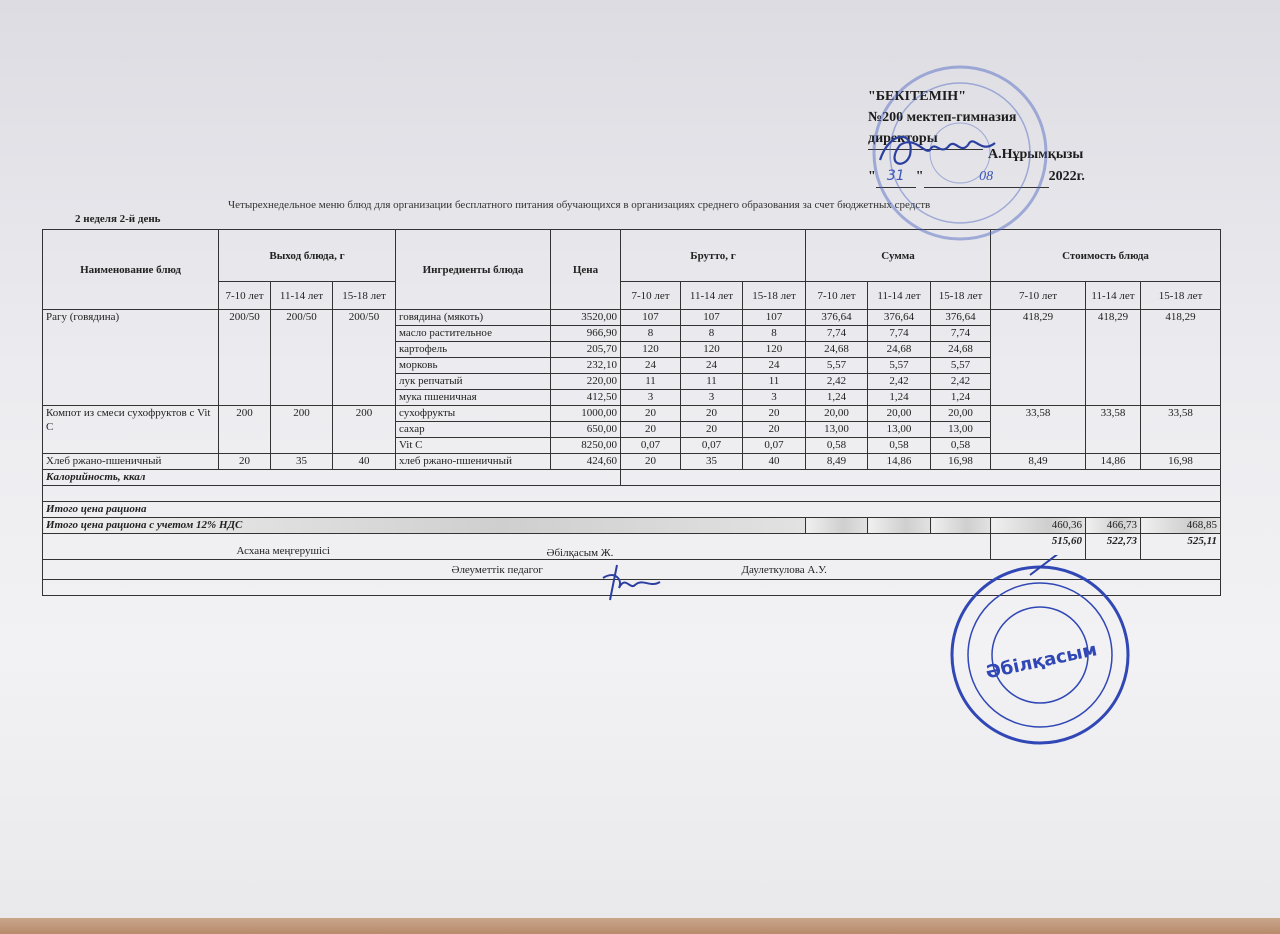  I want to click on header-sum-age: 15-18 лет, so click(960, 295).